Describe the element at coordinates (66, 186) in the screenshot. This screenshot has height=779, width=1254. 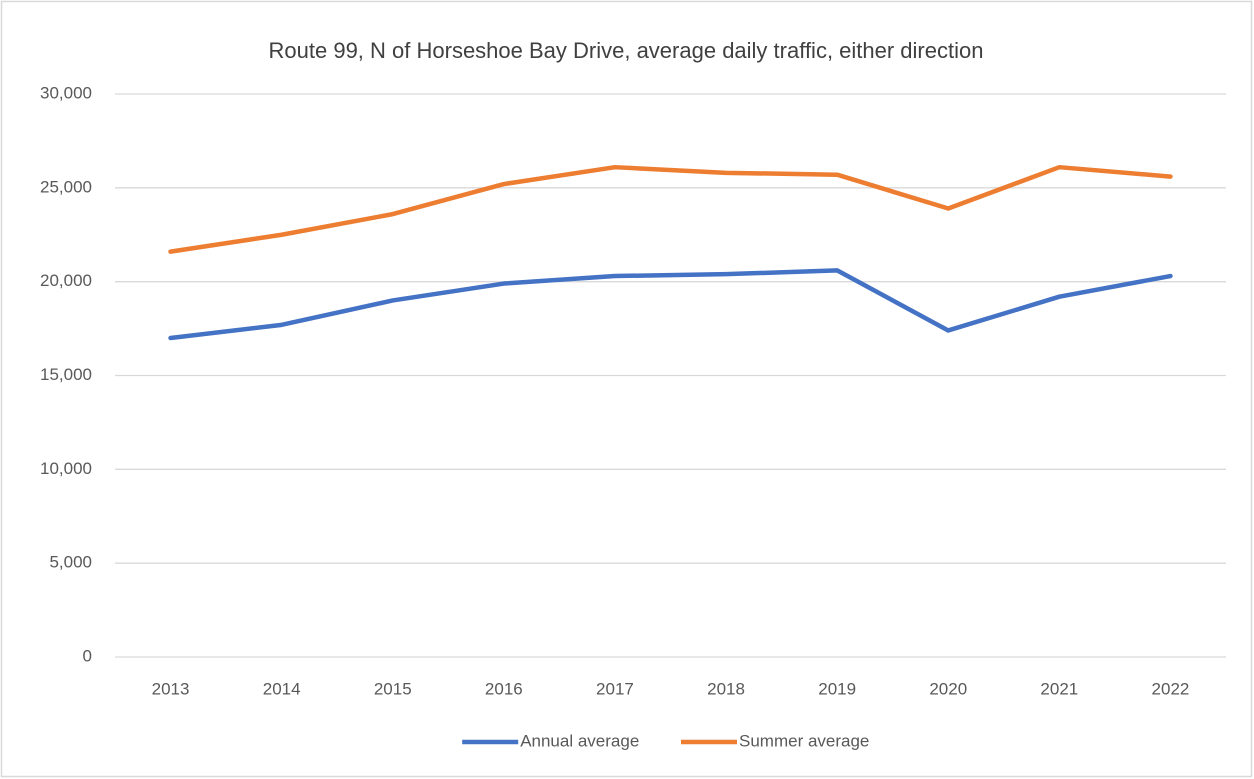
I see `y-tick-label: 25,000` at that location.